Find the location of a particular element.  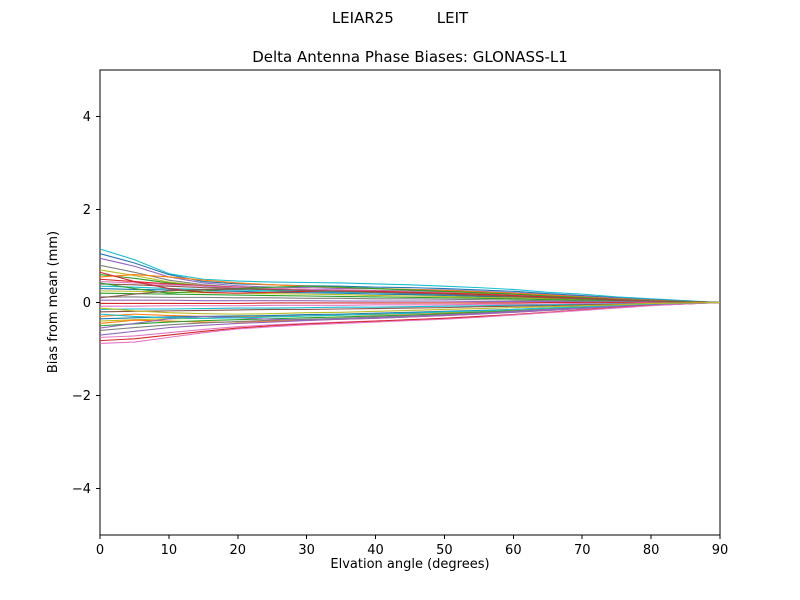

series-group is located at coordinates (410, 296).